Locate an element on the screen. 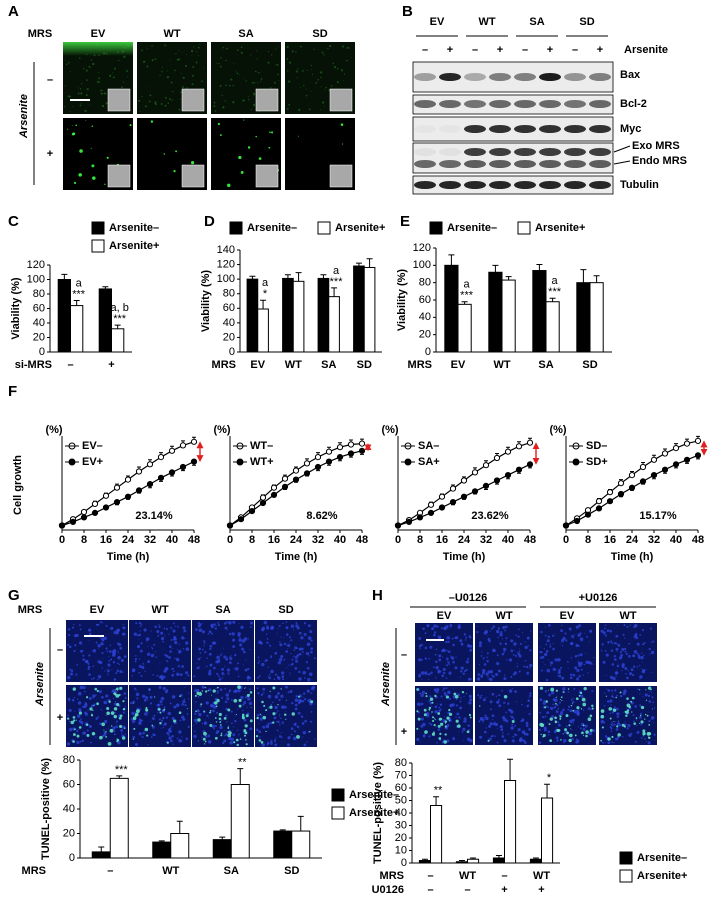  treatment-sign: – is located at coordinates (475, 50).